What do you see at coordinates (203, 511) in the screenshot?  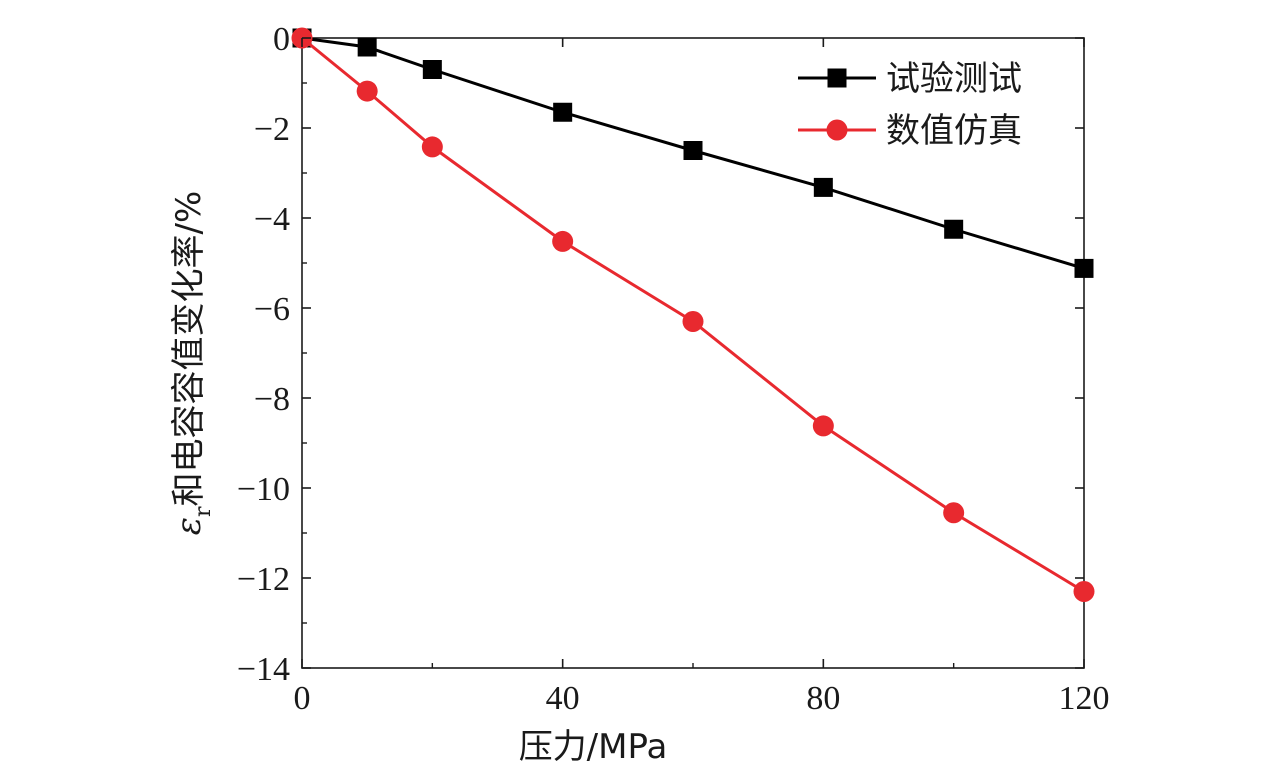 I see `y-axis-subscript: r` at bounding box center [203, 511].